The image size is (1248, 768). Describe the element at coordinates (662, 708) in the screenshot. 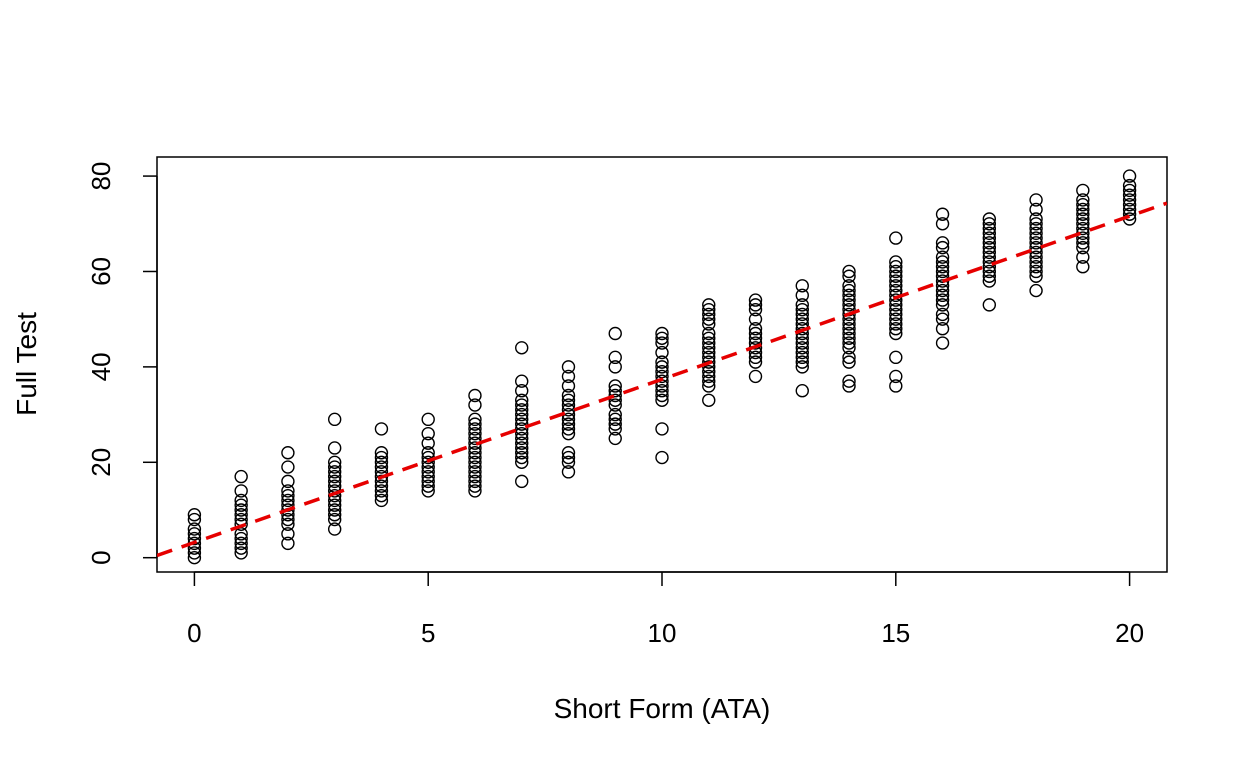

I see `x-axis-title: Short Form (ATA)` at that location.